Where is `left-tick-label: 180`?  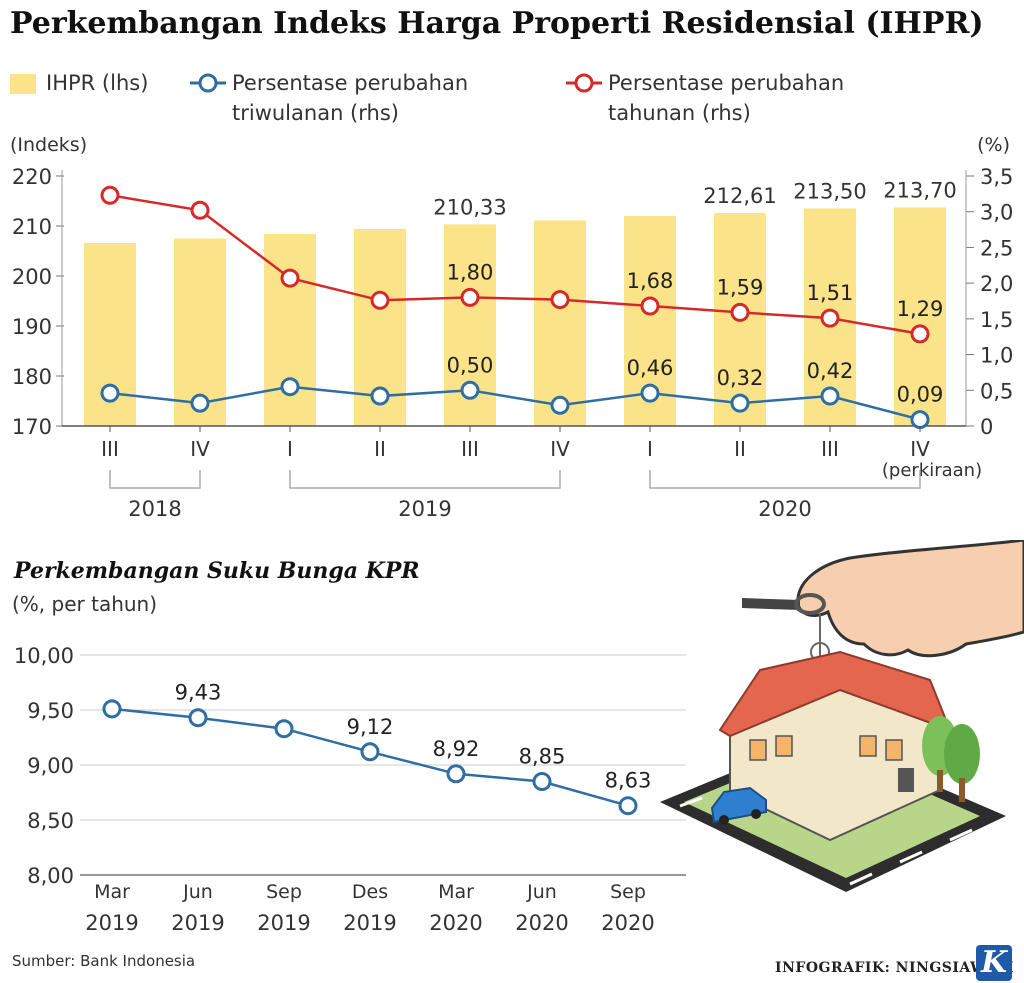
left-tick-label: 180 is located at coordinates (32, 377).